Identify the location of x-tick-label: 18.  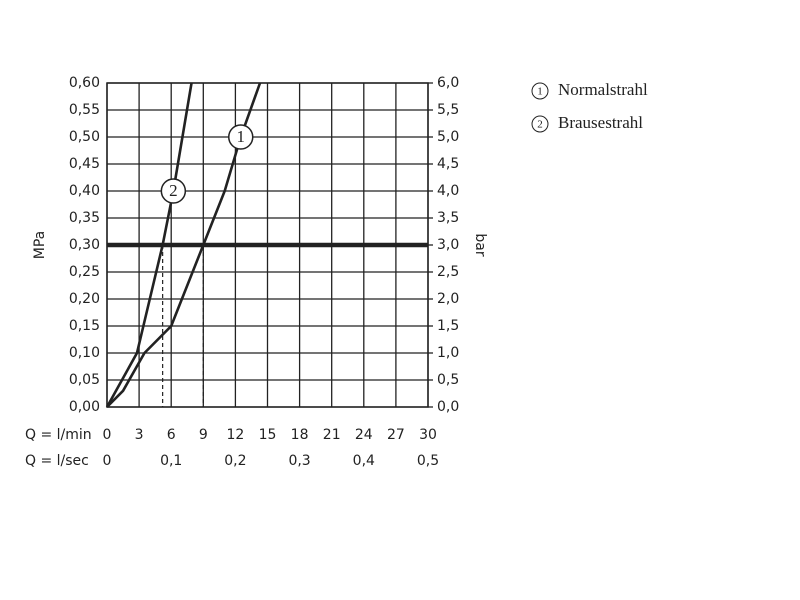
(300, 435).